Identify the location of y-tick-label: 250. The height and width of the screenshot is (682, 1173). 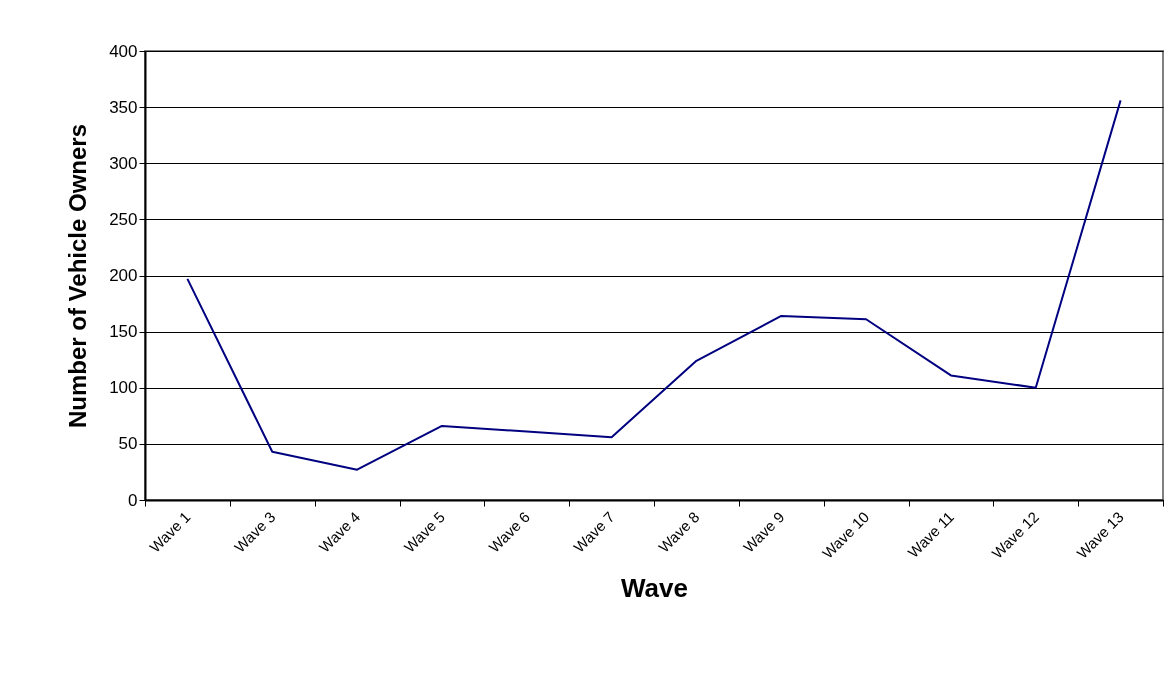
(123, 219).